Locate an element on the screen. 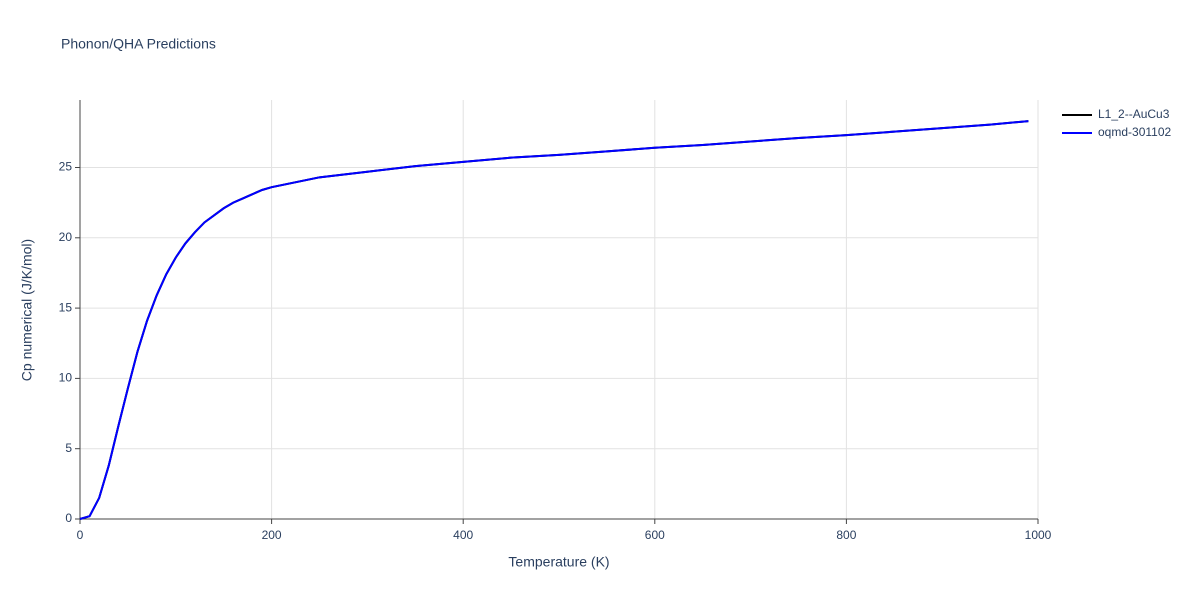  legend-label: oqmd-301102 is located at coordinates (1134, 132).